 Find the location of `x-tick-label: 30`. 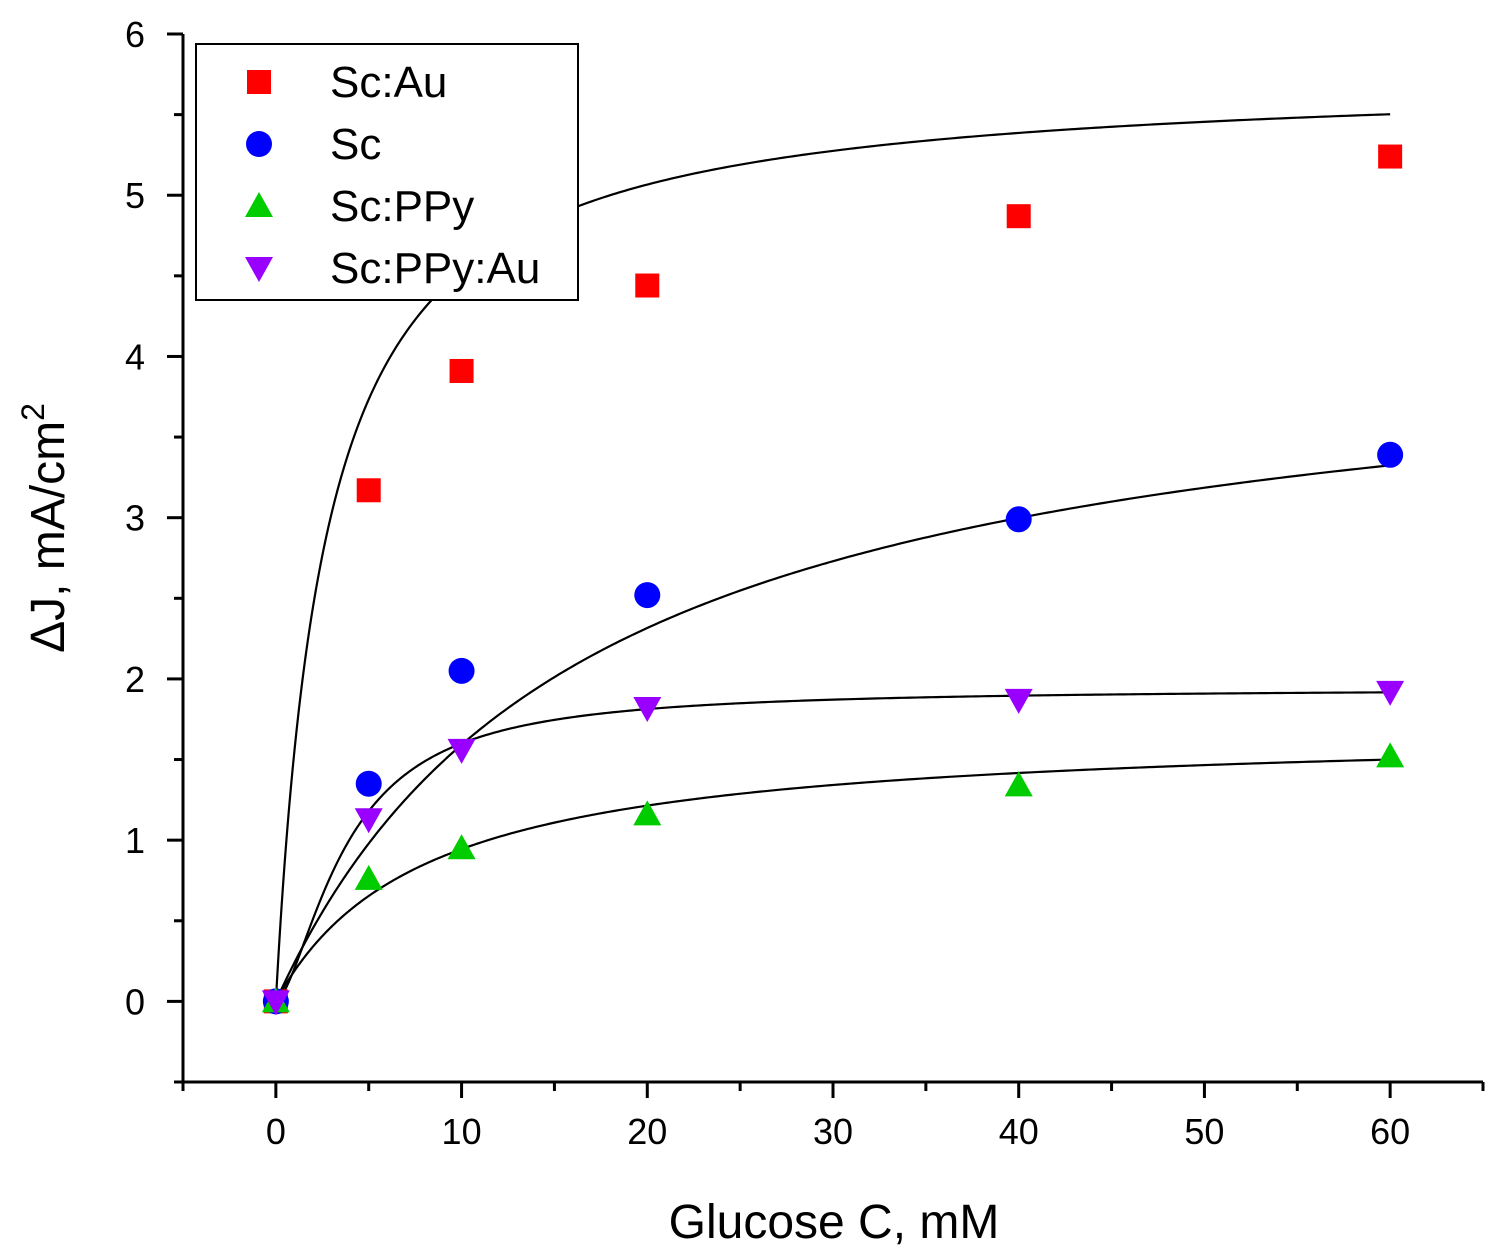

x-tick-label: 30 is located at coordinates (833, 1131).